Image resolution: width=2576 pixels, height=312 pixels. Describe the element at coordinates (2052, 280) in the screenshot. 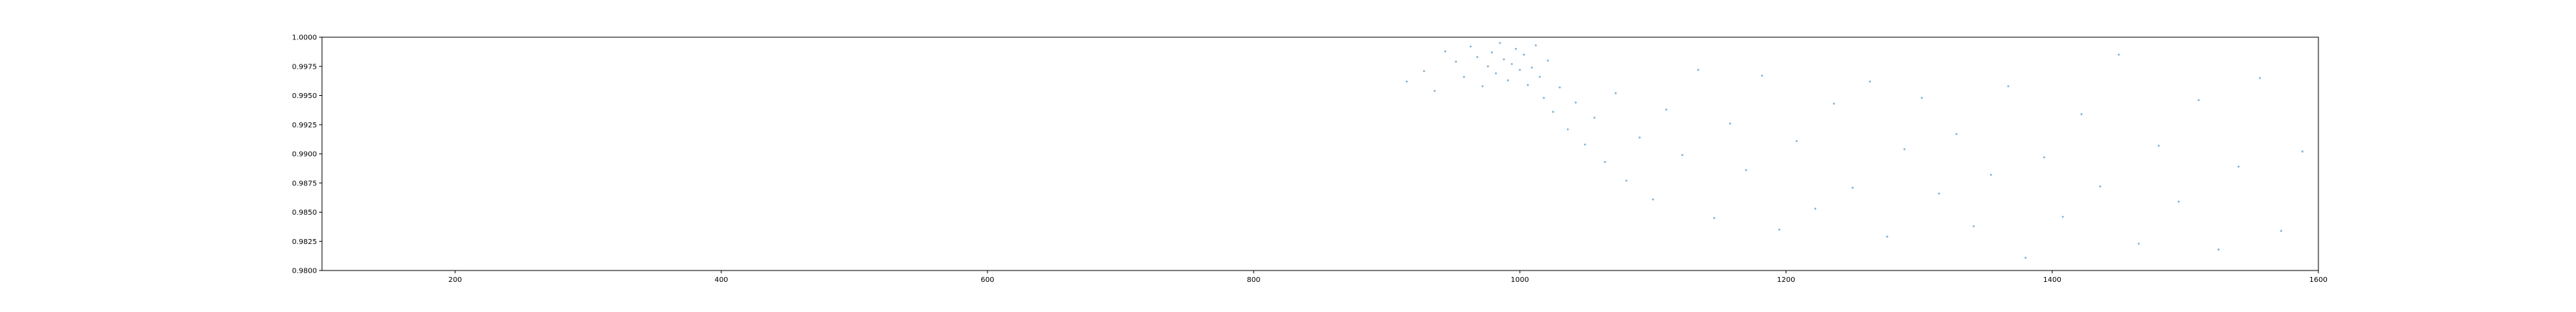

I see `x-tick-label: 1400` at that location.